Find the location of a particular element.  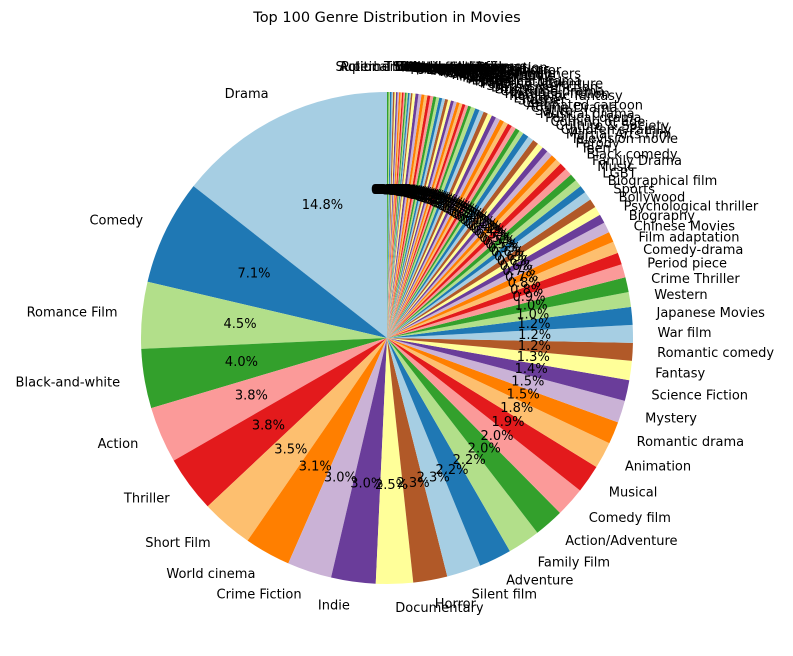

slice-label-family-film: Family Film is located at coordinates (574, 562).